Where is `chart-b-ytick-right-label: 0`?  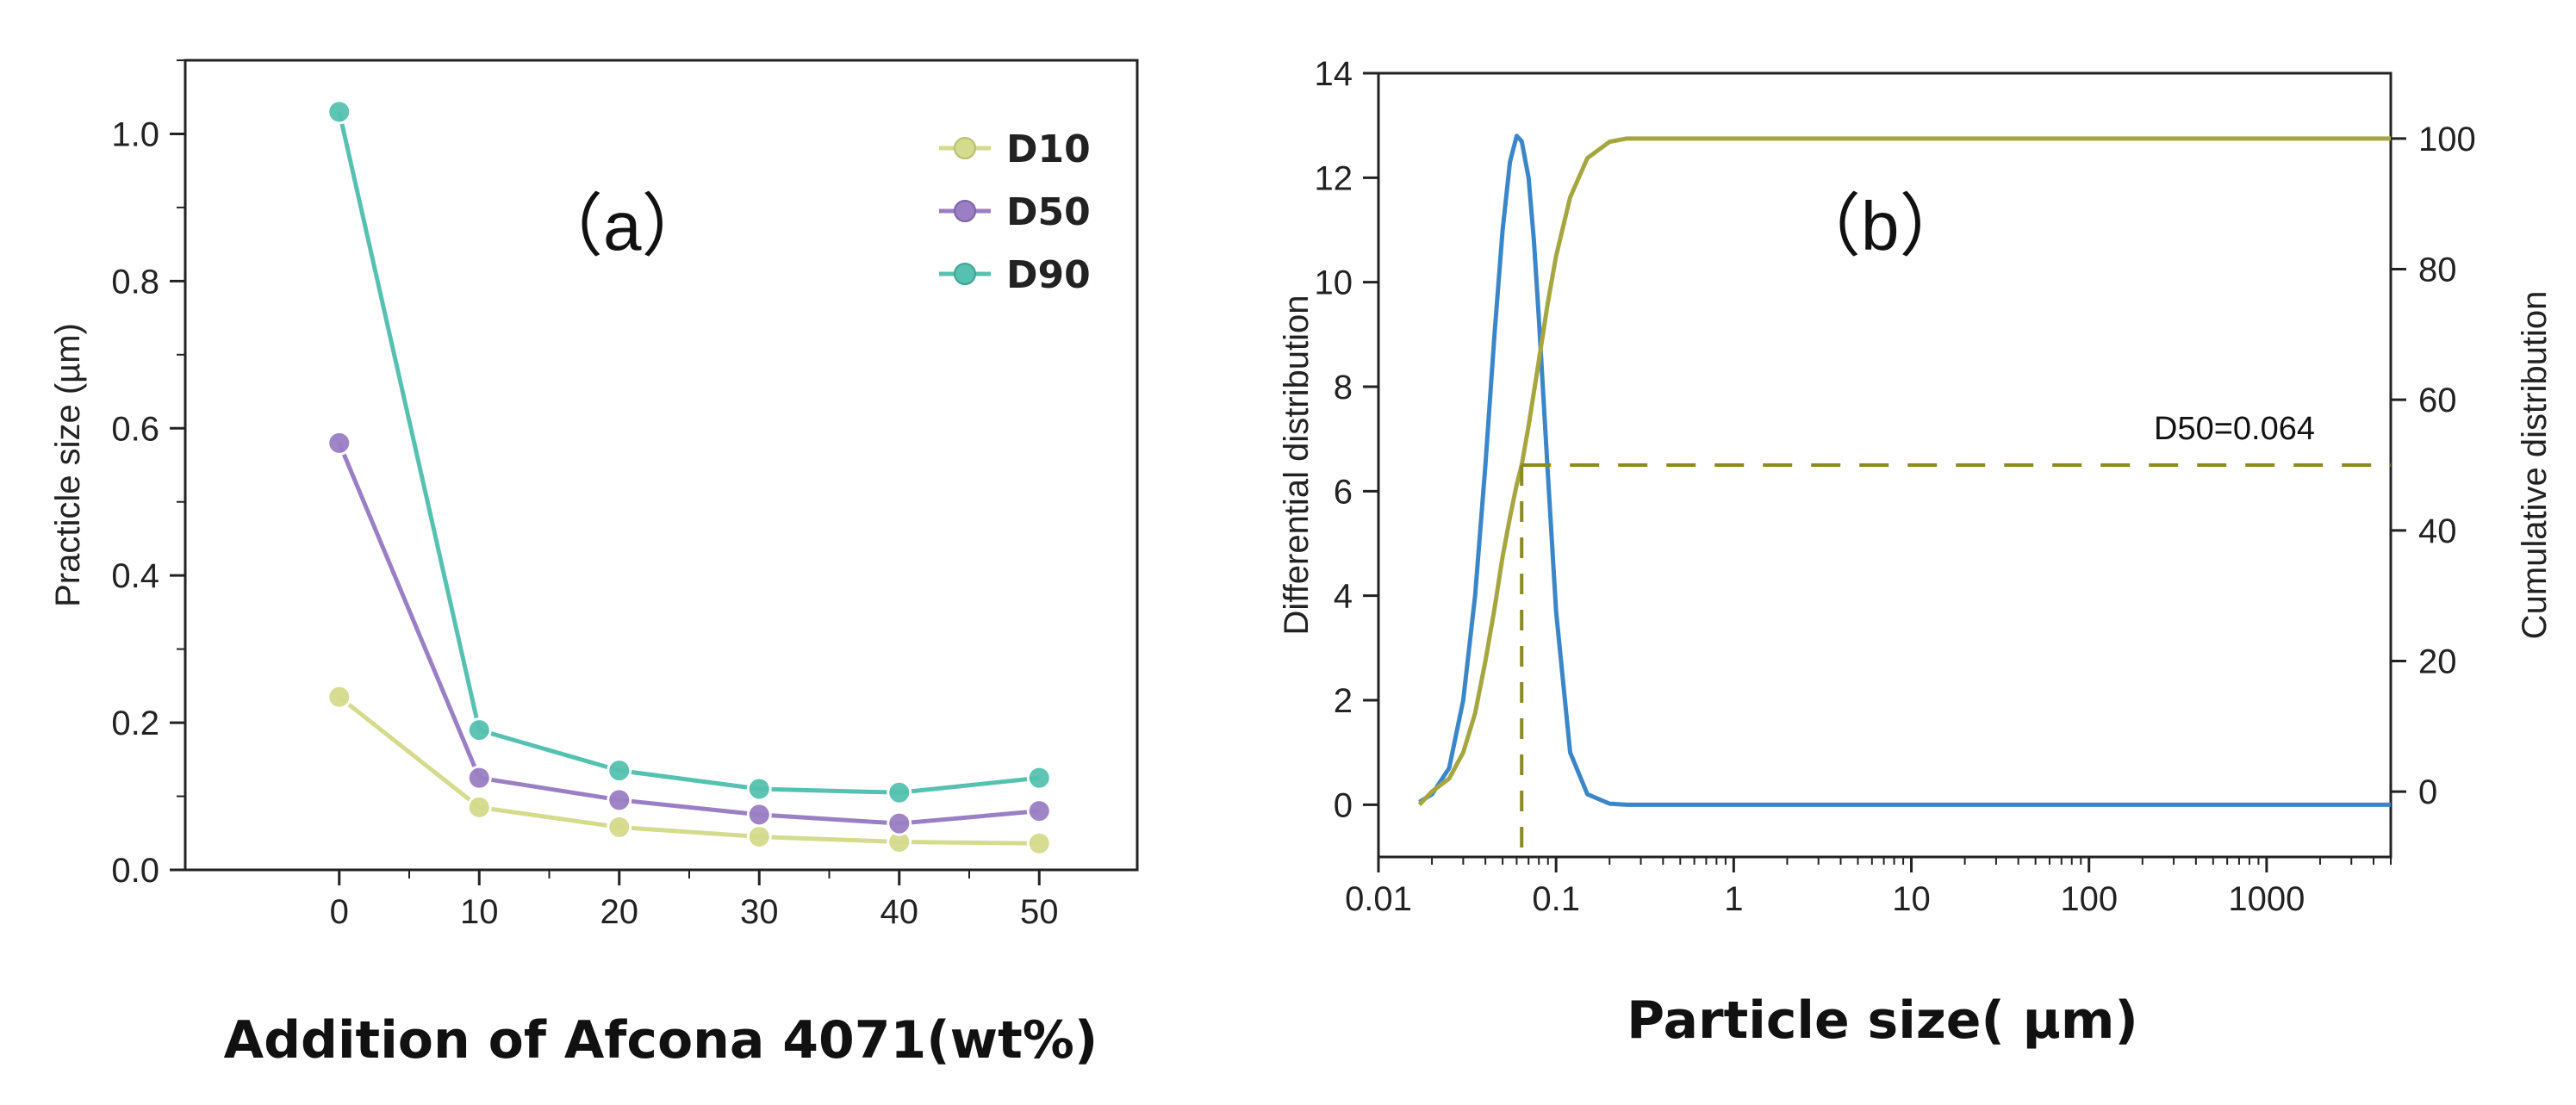
chart-b-ytick-right-label: 0 is located at coordinates (2428, 792).